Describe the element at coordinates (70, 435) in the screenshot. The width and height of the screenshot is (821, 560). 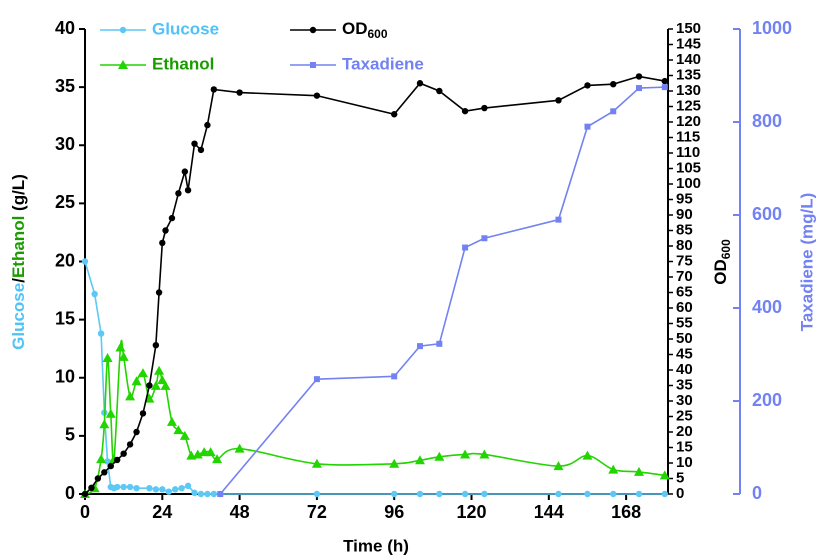
I see `y-tick-label: 5` at that location.